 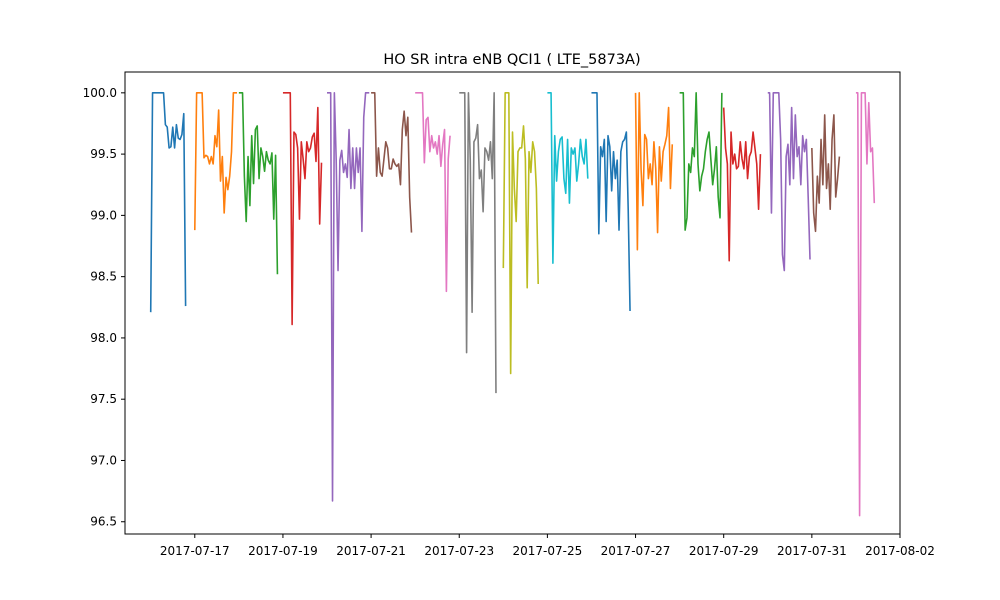 What do you see at coordinates (103, 460) in the screenshot?
I see `y-tick-label: 97.0` at bounding box center [103, 460].